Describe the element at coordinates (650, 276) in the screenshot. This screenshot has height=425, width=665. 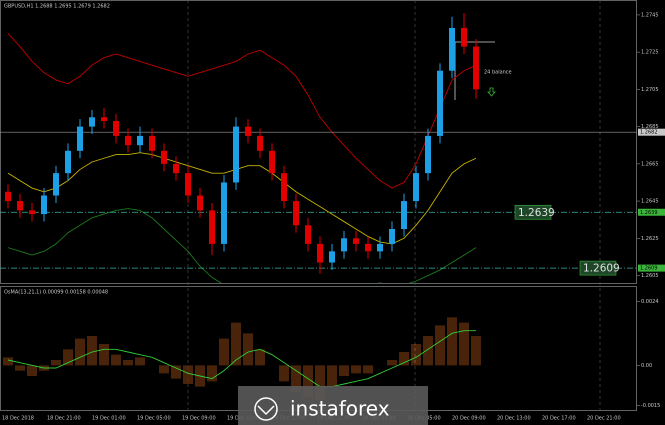
I see `y-tick-label: 1.2605` at that location.